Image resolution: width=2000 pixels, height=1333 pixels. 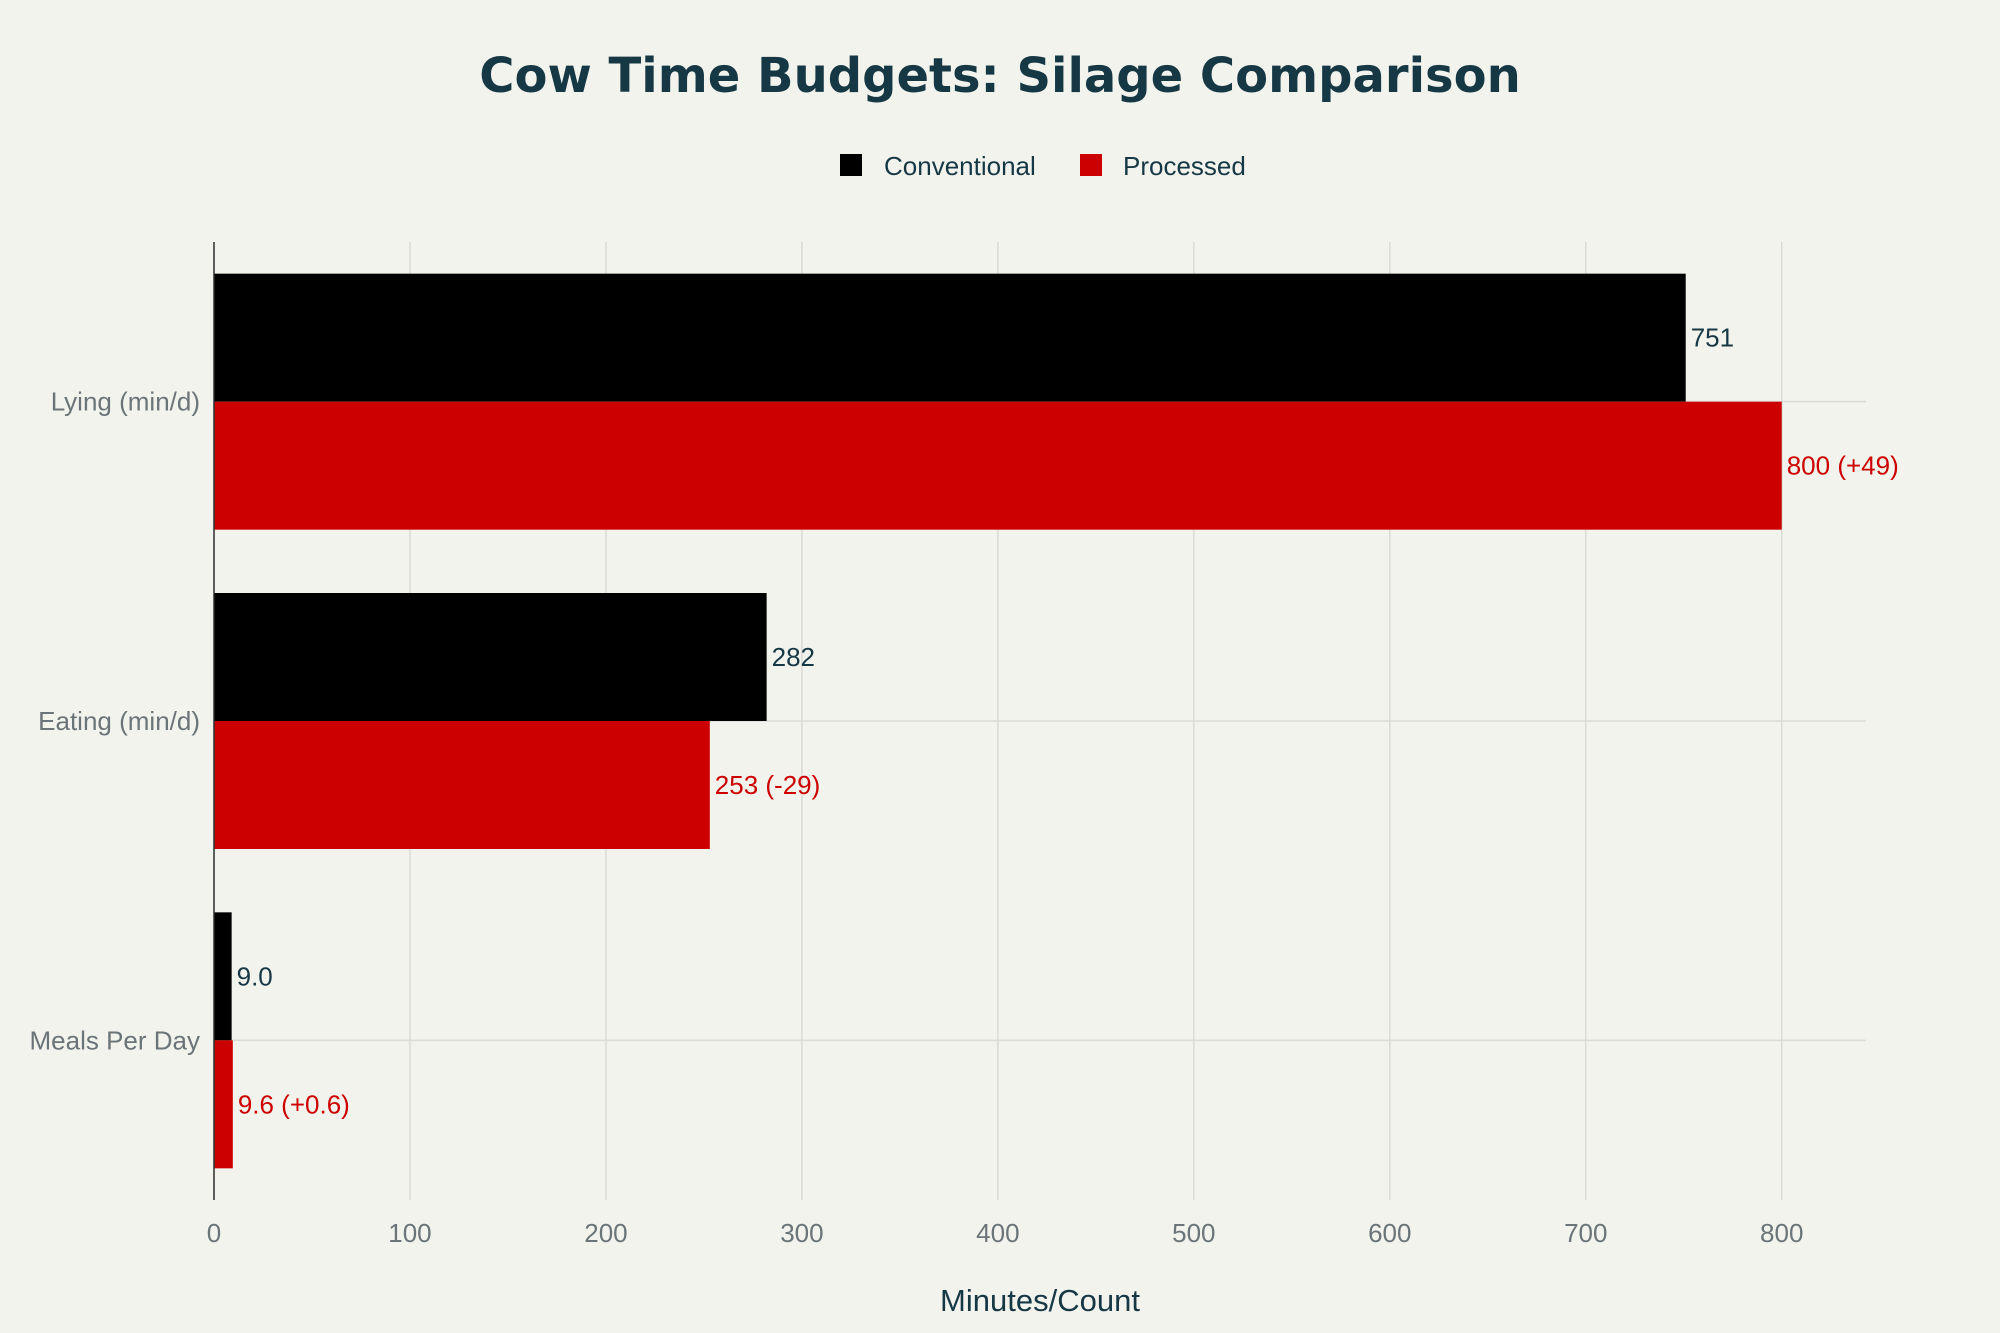 What do you see at coordinates (1193, 1233) in the screenshot?
I see `x-tick-label: 500` at bounding box center [1193, 1233].